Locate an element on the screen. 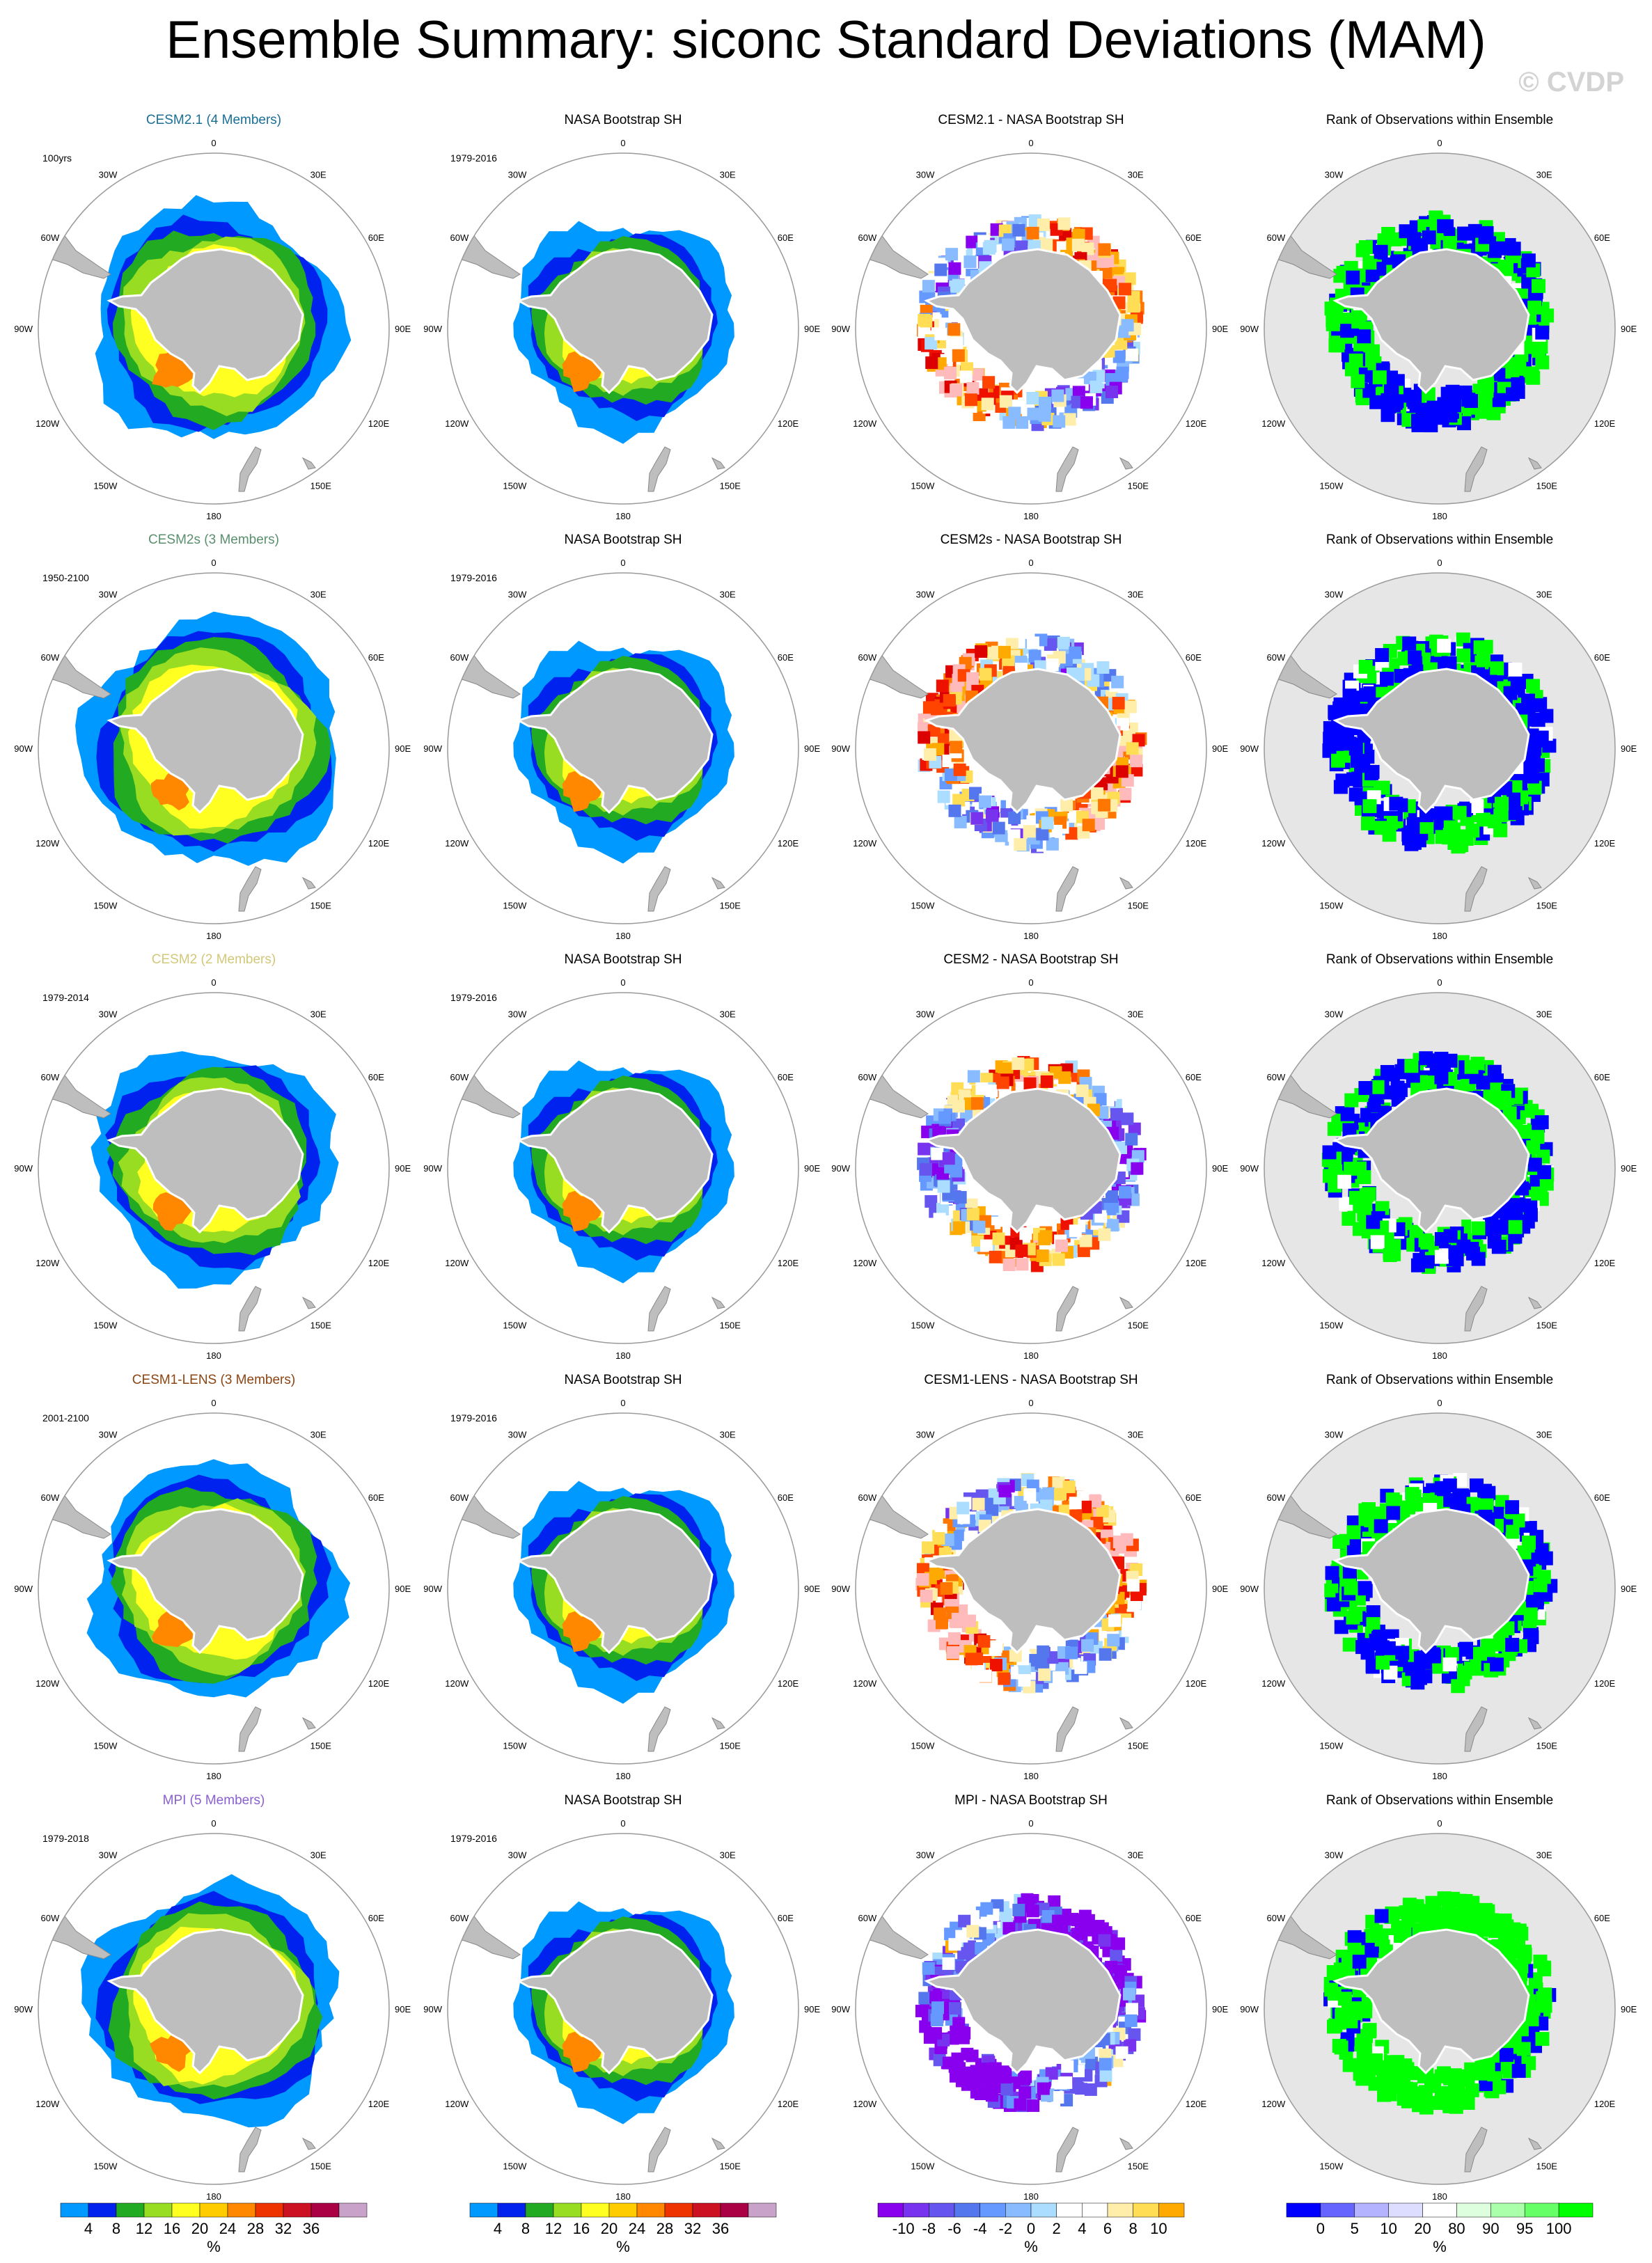  antarctica-land is located at coordinates (1431, 321).